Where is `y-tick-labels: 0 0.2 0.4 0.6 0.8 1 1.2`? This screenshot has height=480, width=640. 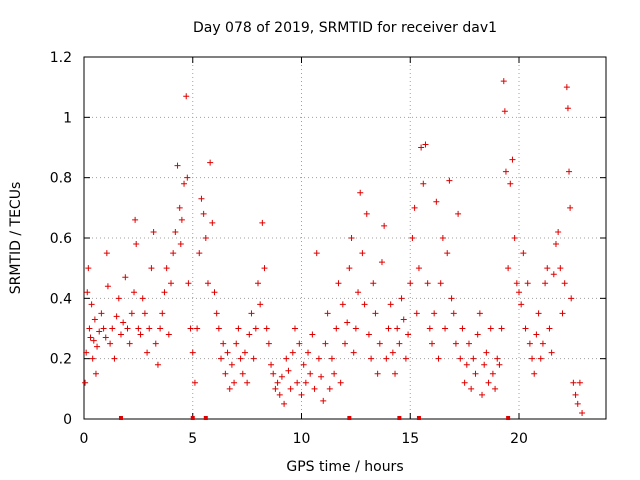 y-tick-labels: 0 0.2 0.4 0.6 0.8 1 1.2 is located at coordinates (61, 239).